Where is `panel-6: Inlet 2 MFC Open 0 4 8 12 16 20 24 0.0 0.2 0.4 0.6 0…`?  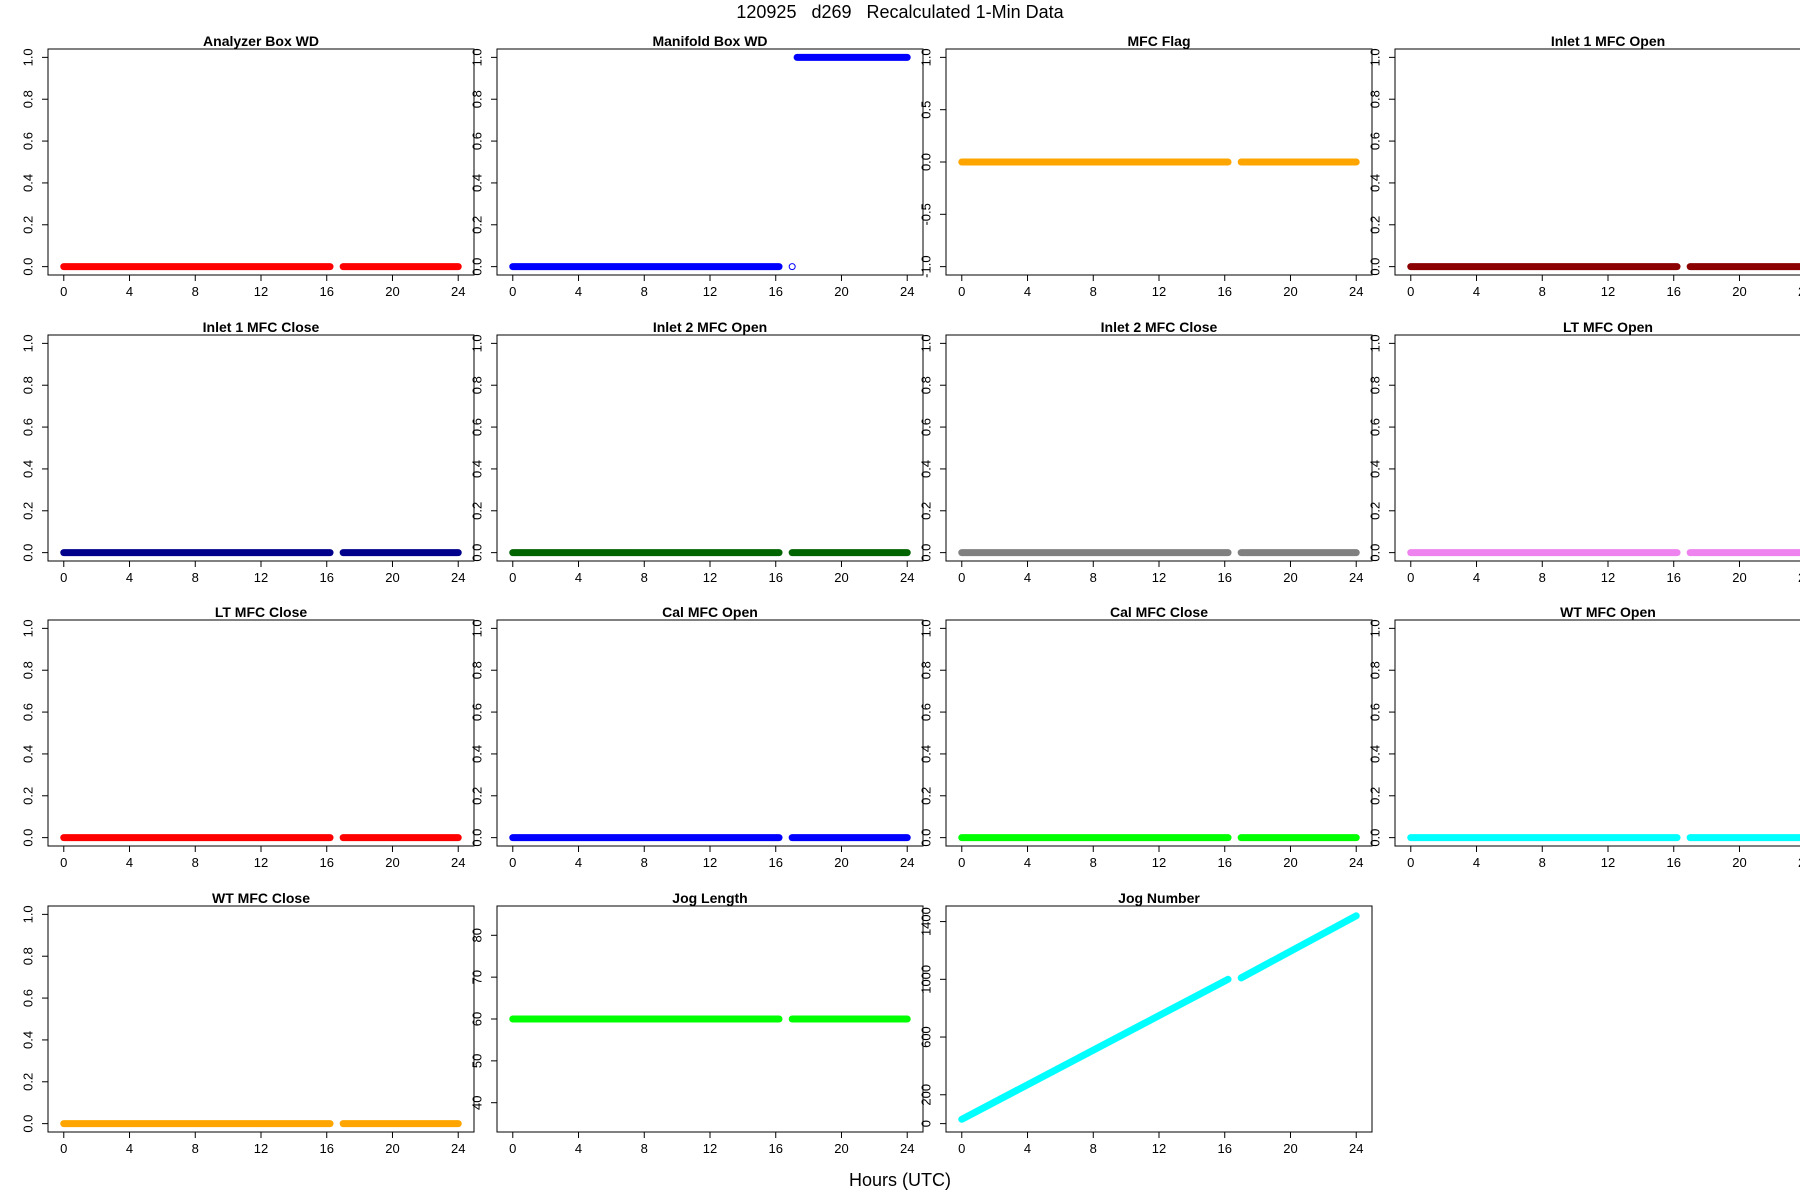 panel-6: Inlet 2 MFC Open 0 4 8 12 16 20 24 0.0 0.2 0.4 0.6 0… is located at coordinates (697, 452).